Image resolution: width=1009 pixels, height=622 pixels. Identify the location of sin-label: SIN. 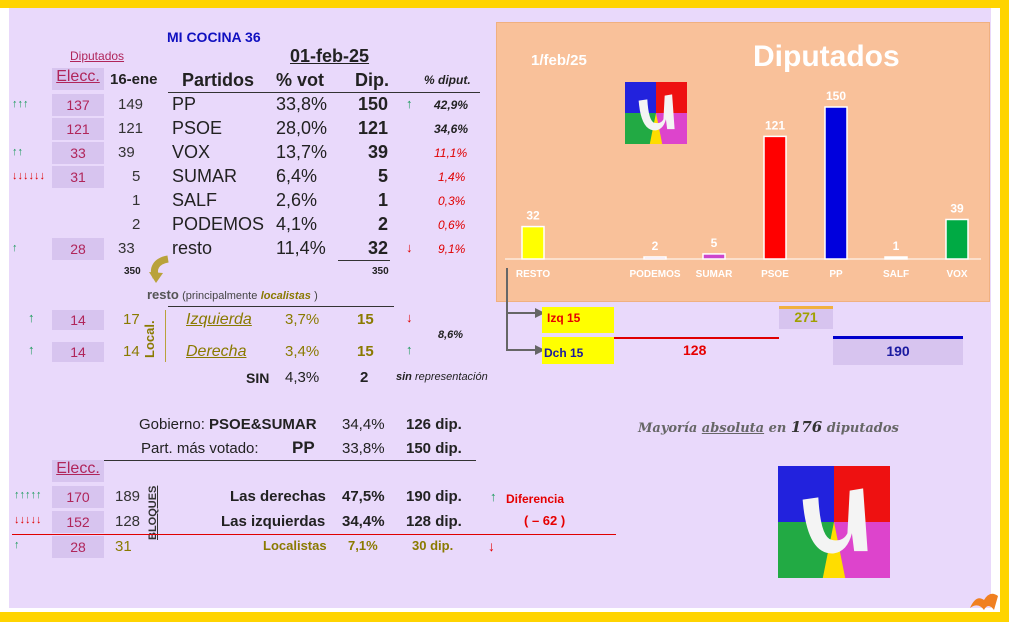
(258, 378).